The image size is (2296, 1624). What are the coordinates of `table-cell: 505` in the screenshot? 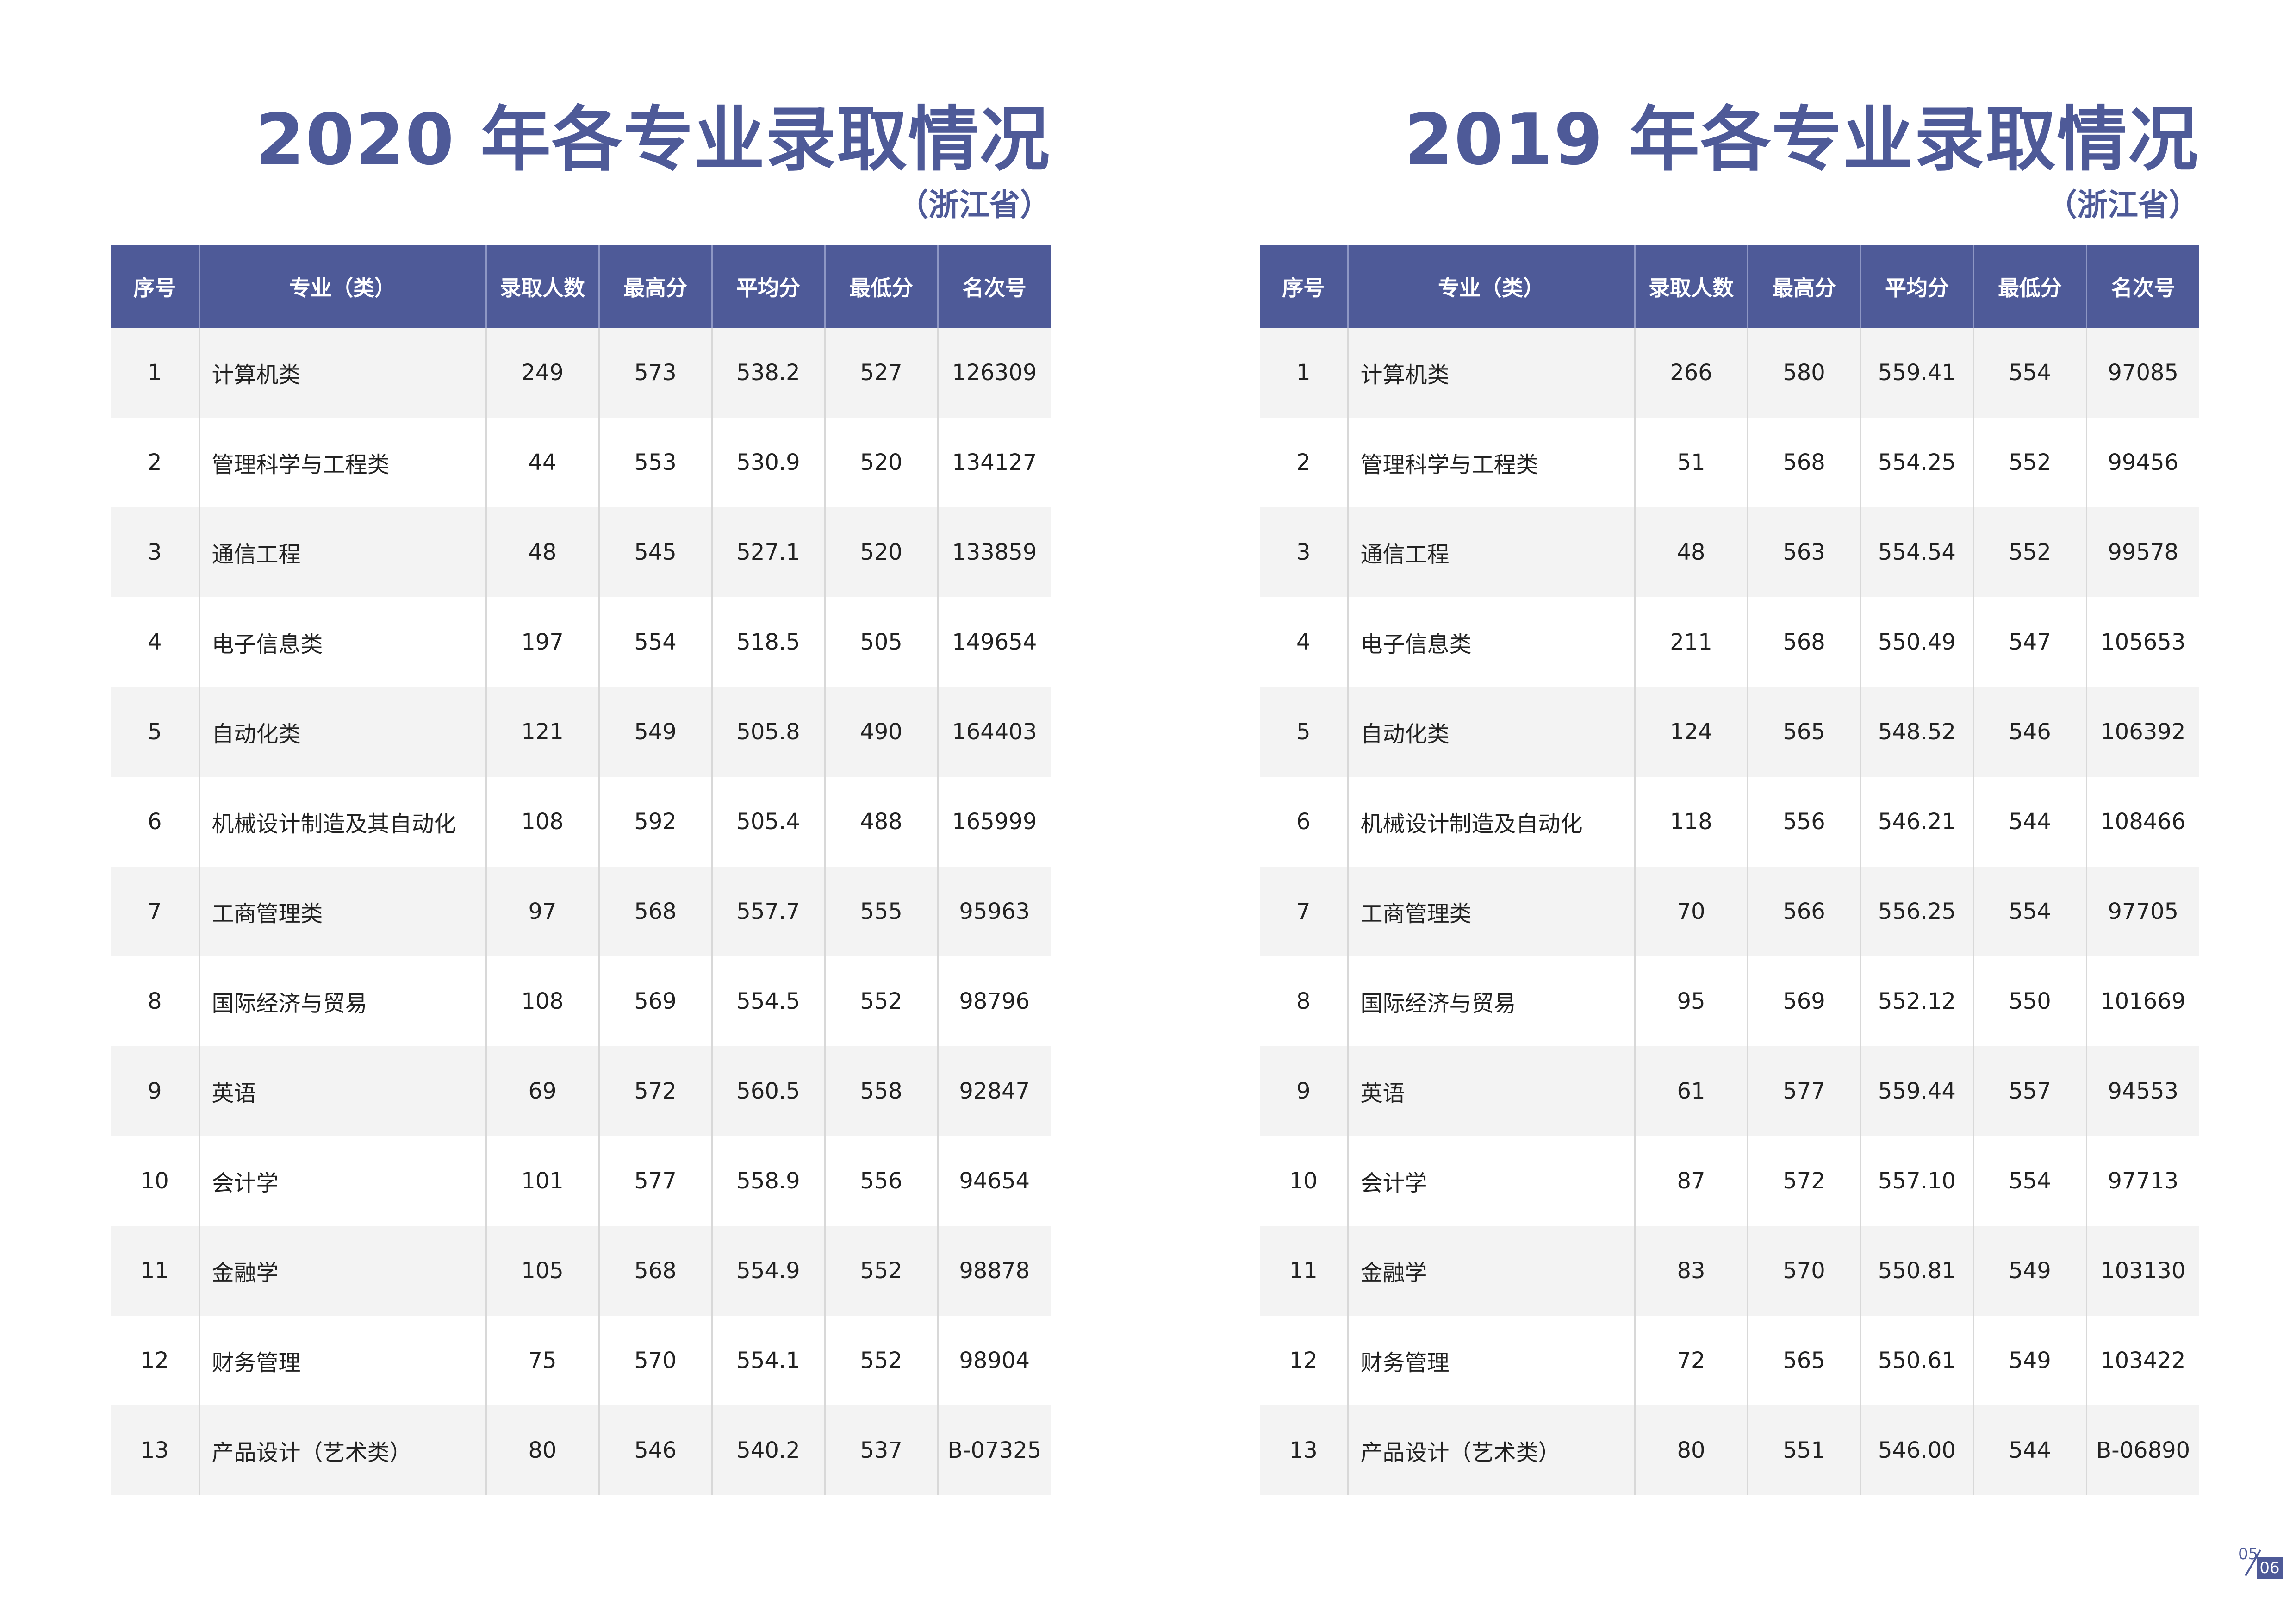 It's located at (882, 642).